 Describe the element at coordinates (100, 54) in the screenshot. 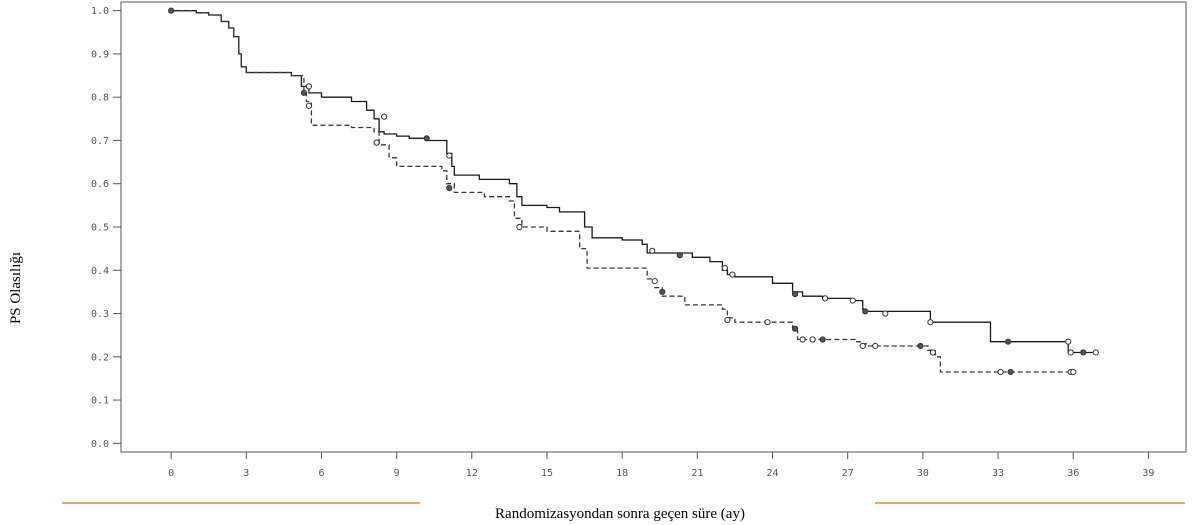

I see `y-tick-label-9: 0.9` at that location.